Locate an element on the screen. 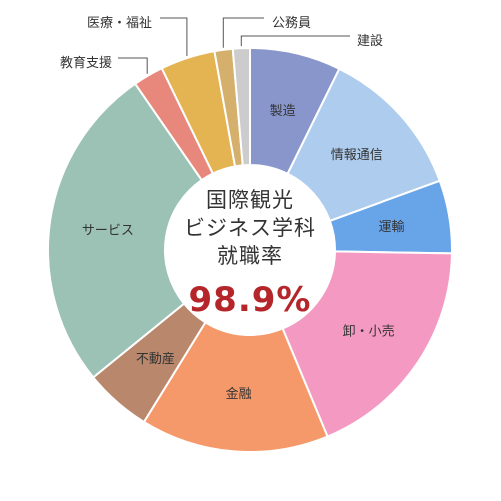  center-title-line-3: 就職率 is located at coordinates (250, 256).